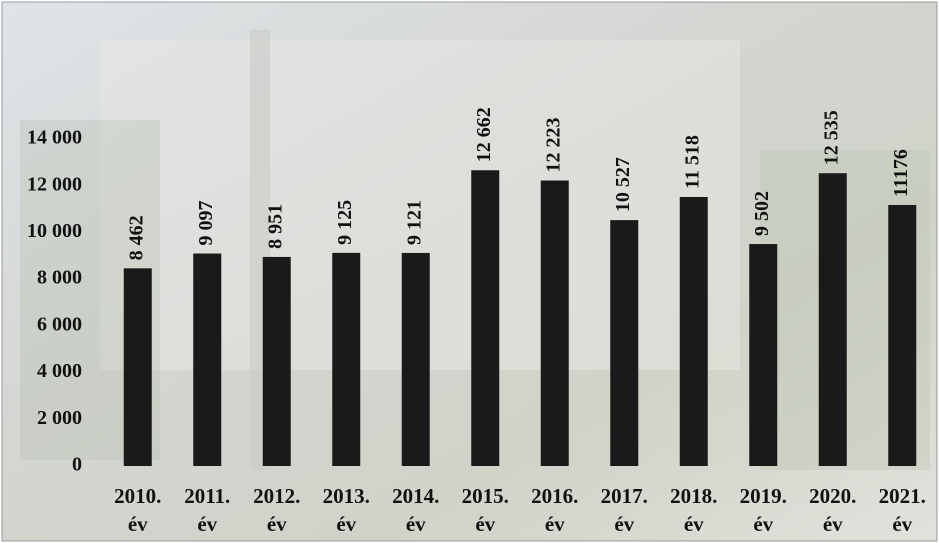  Describe the element at coordinates (694, 510) in the screenshot. I see `x-tick-label: 2018. év` at that location.